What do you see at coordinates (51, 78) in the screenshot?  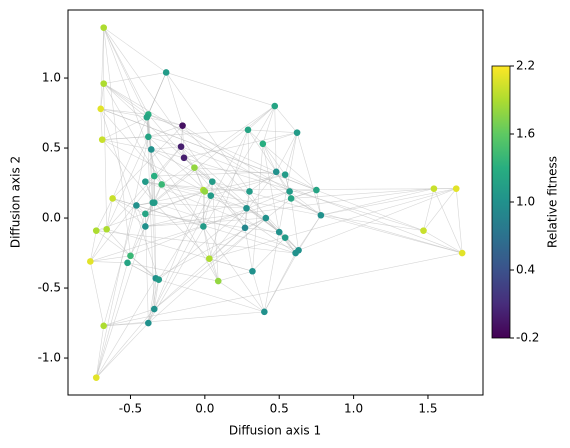 I see `y-tick-label: 1.0` at bounding box center [51, 78].